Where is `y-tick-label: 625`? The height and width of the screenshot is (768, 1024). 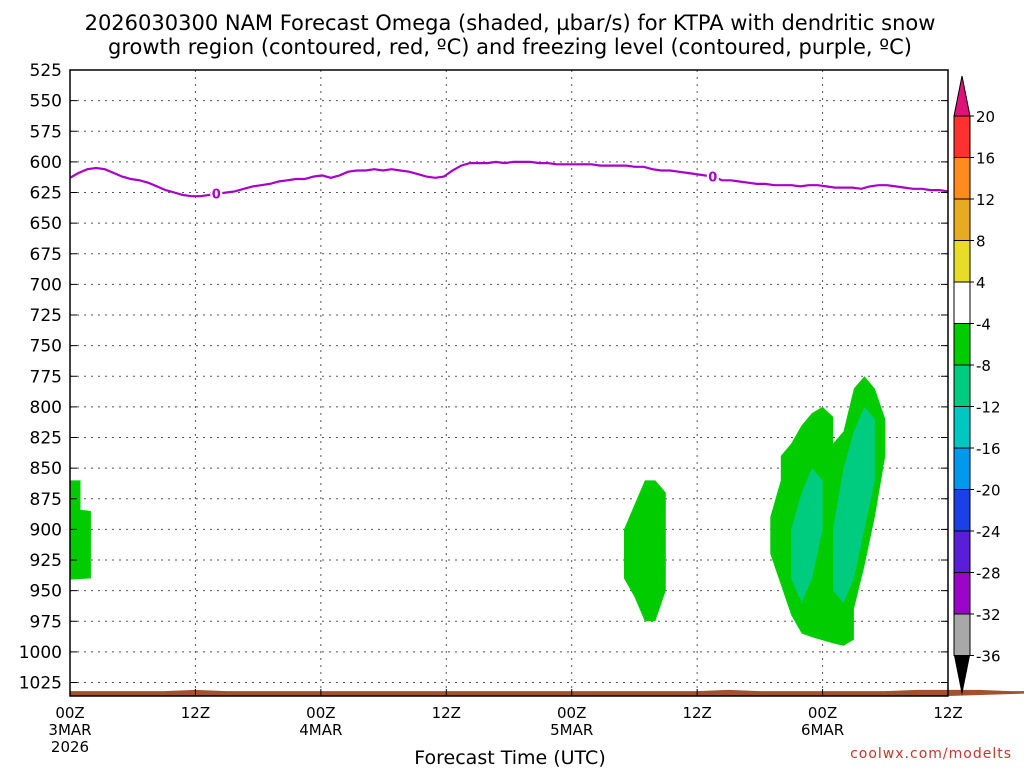 y-tick-label: 625 is located at coordinates (46, 194).